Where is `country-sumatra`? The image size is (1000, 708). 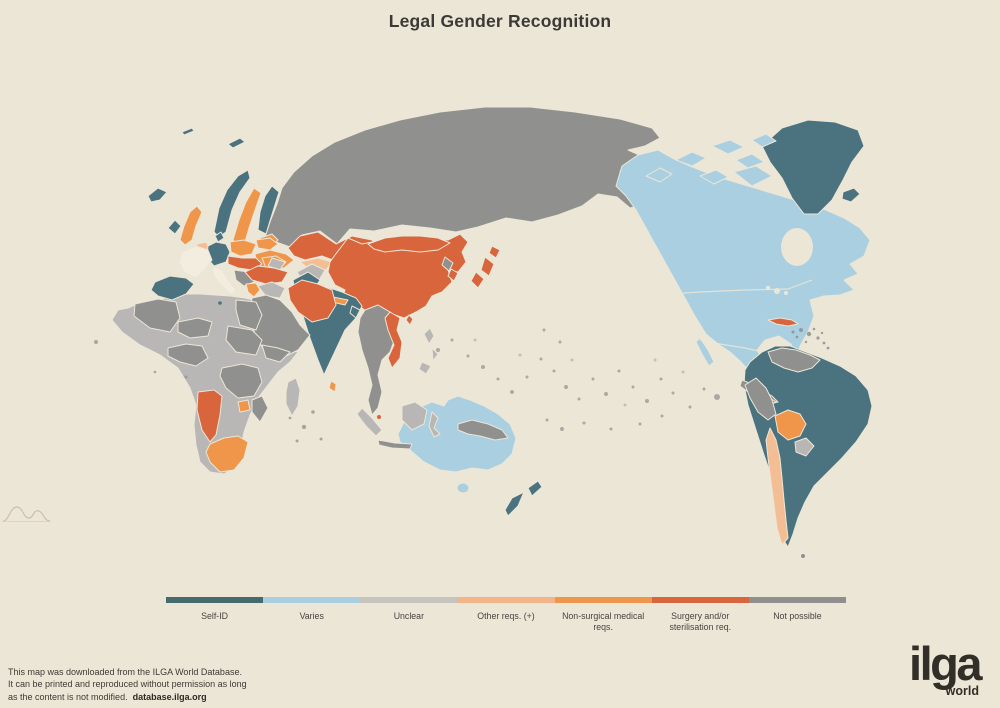 country-sumatra is located at coordinates (369, 422).